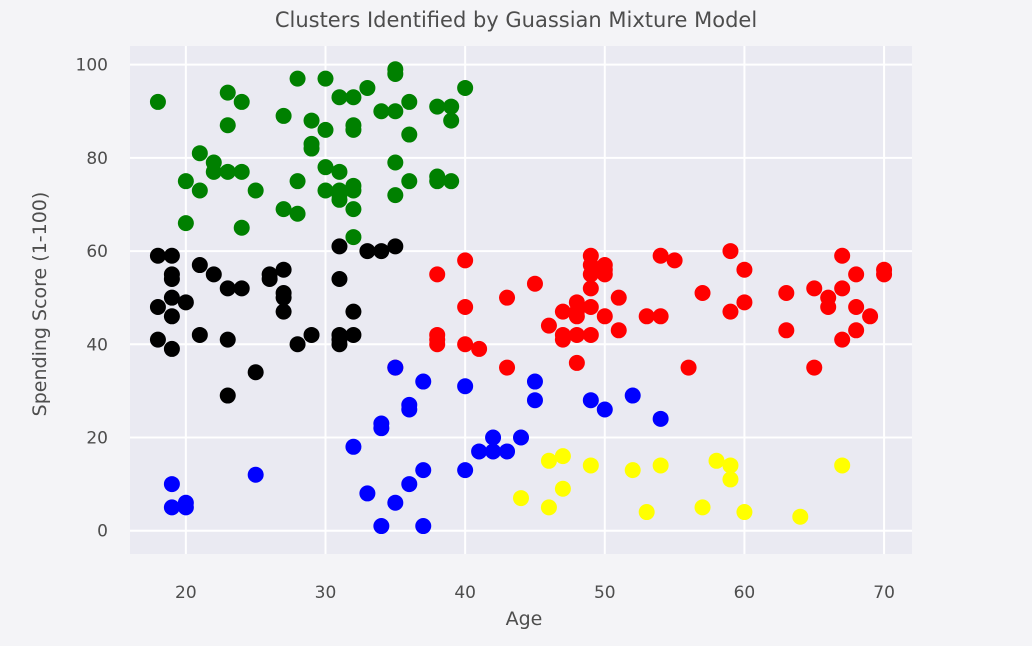 The height and width of the screenshot is (646, 1032). I want to click on x-tick-label: 20, so click(186, 593).